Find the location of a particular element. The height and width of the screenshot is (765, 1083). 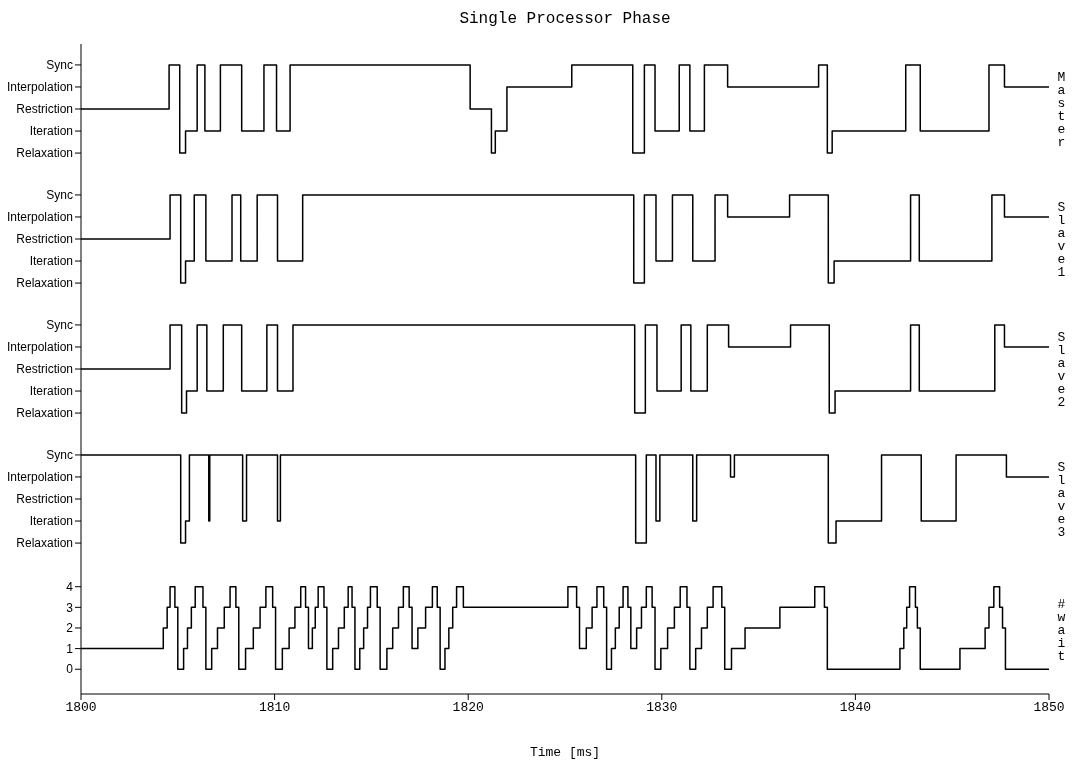

y-axis-title: Slave3 is located at coordinates (1061, 499).